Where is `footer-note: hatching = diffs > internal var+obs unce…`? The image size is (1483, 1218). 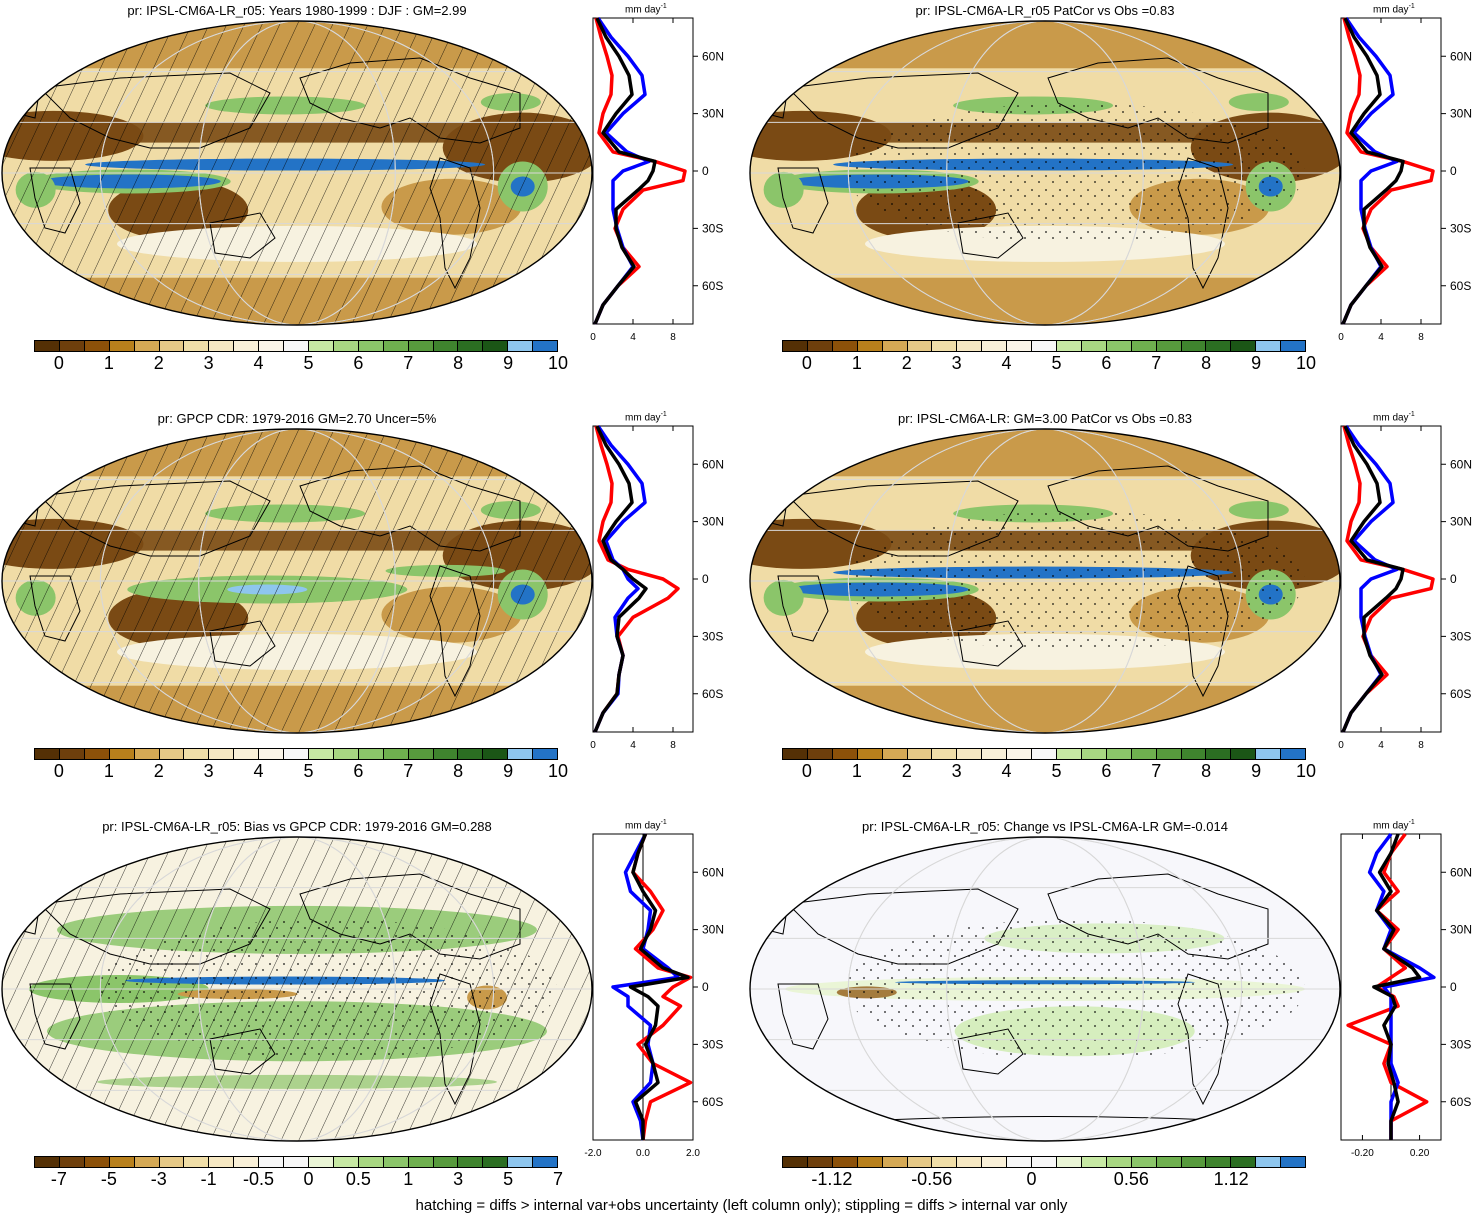 footer-note: hatching = diffs > internal var+obs unce… is located at coordinates (741, 1205).